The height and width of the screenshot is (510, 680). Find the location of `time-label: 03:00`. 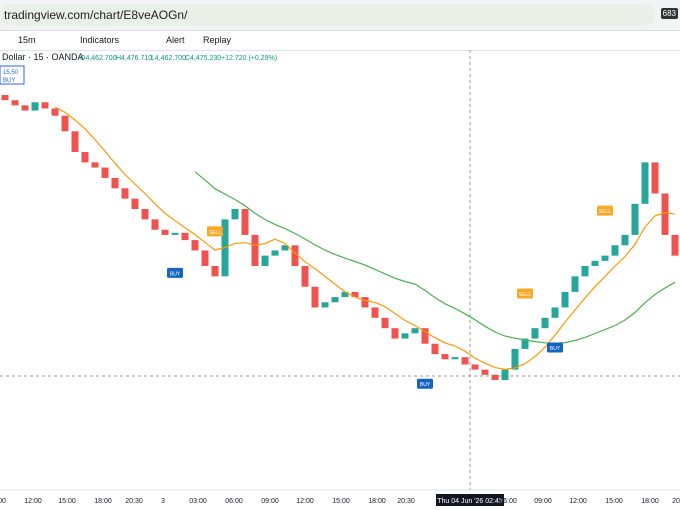

time-label: 03:00 is located at coordinates (198, 501).